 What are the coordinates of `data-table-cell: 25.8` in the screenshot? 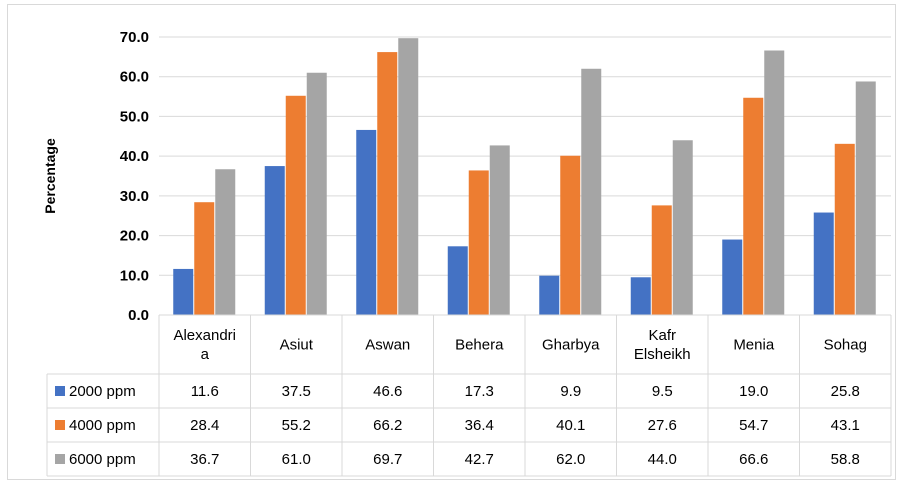 It's located at (845, 391).